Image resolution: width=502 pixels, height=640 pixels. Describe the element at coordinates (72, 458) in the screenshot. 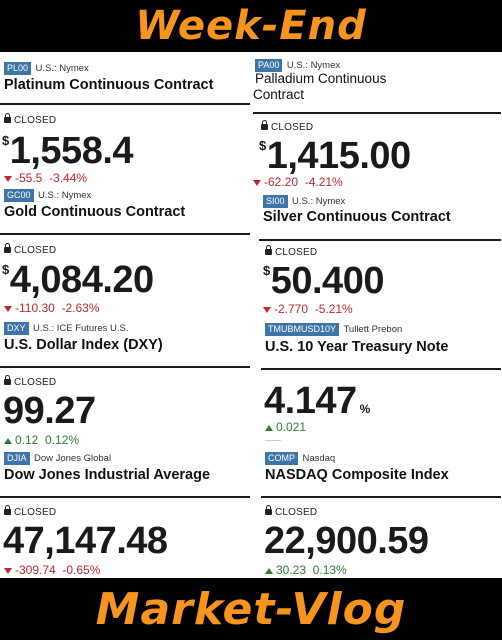

I see `djia-exchange: Dow Jones Global` at that location.